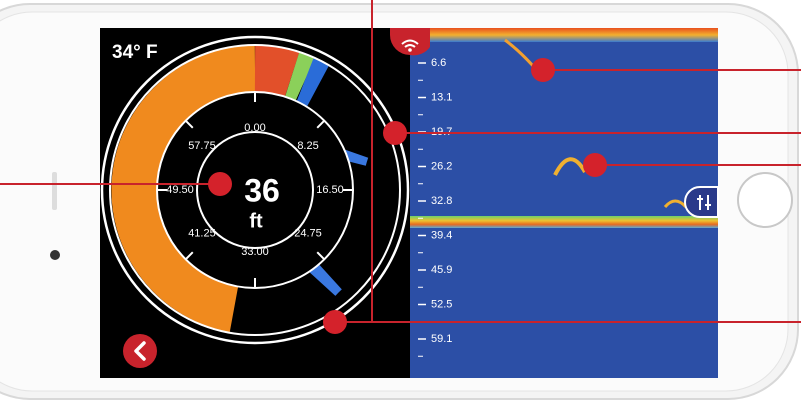  Describe the element at coordinates (441, 132) in the screenshot. I see `depth-label: 19.7` at that location.